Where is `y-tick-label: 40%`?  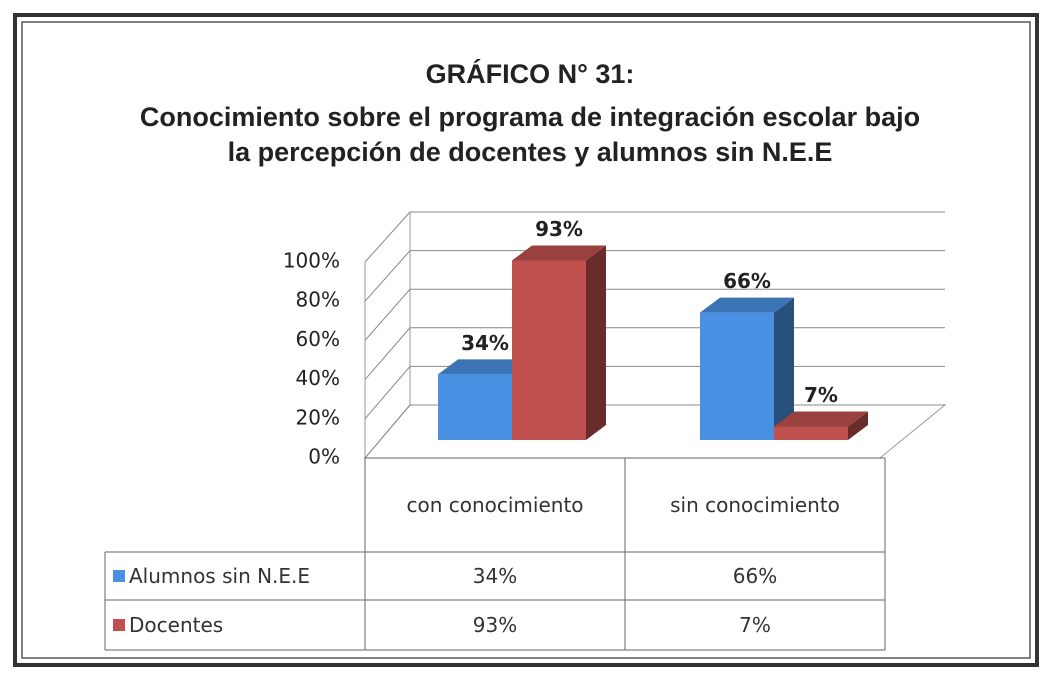 y-tick-label: 40% is located at coordinates (318, 378).